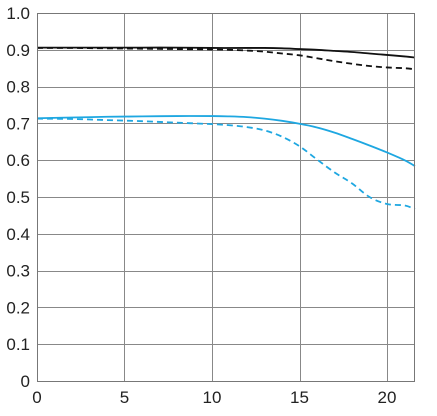  What do you see at coordinates (18, 197) in the screenshot?
I see `y-tick-label: 0.5` at bounding box center [18, 197].